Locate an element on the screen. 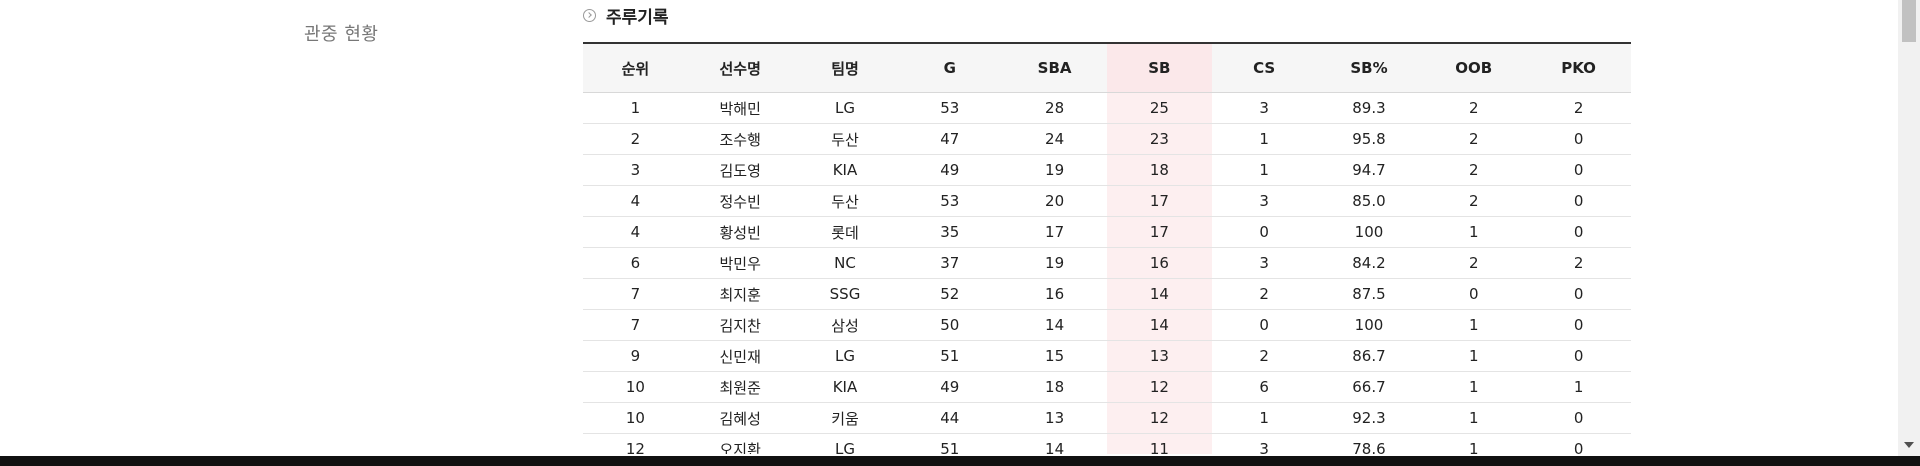 This screenshot has width=1920, height=466. table-row: 3 김도영 KIA 49 19 18 1 94.7 2 0 is located at coordinates (1107, 170).